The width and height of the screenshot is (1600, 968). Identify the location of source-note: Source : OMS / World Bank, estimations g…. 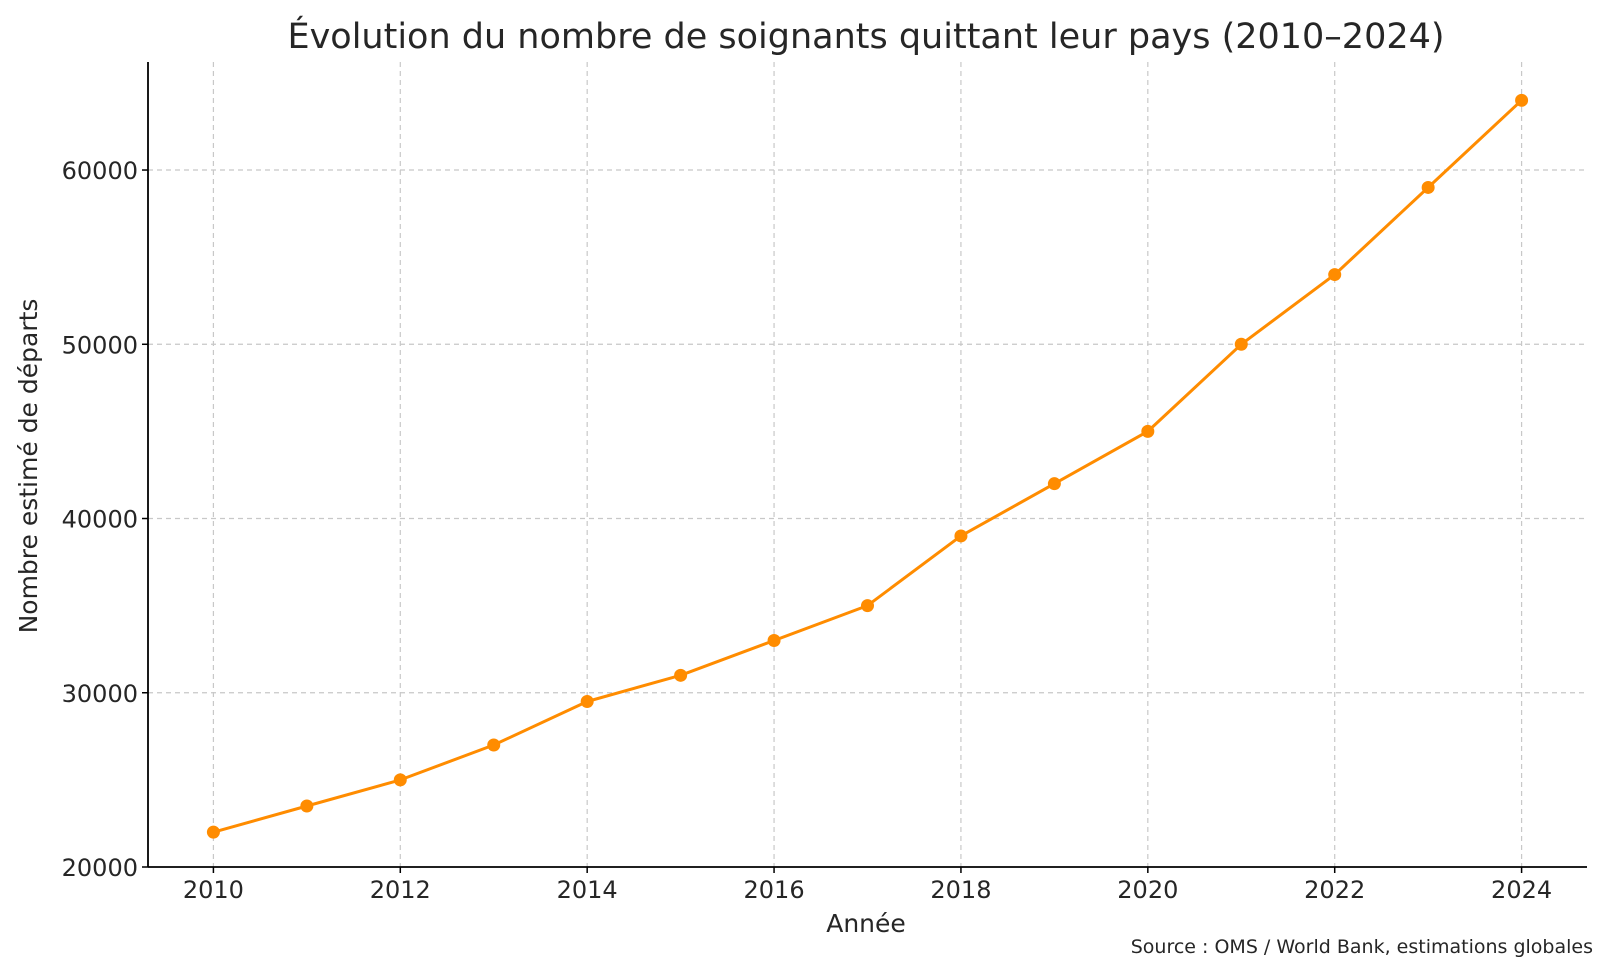
(1362, 947).